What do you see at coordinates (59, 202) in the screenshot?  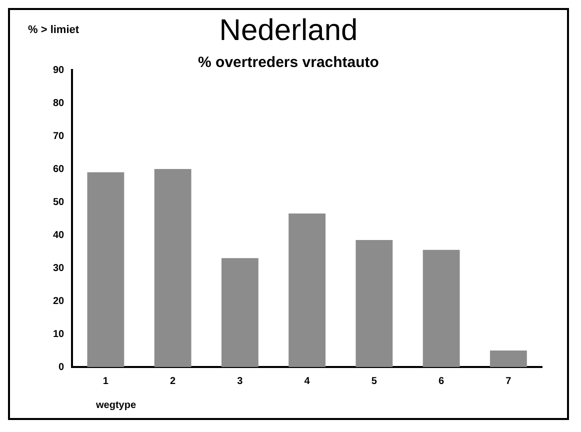 I see `y-tick-label: 50` at bounding box center [59, 202].